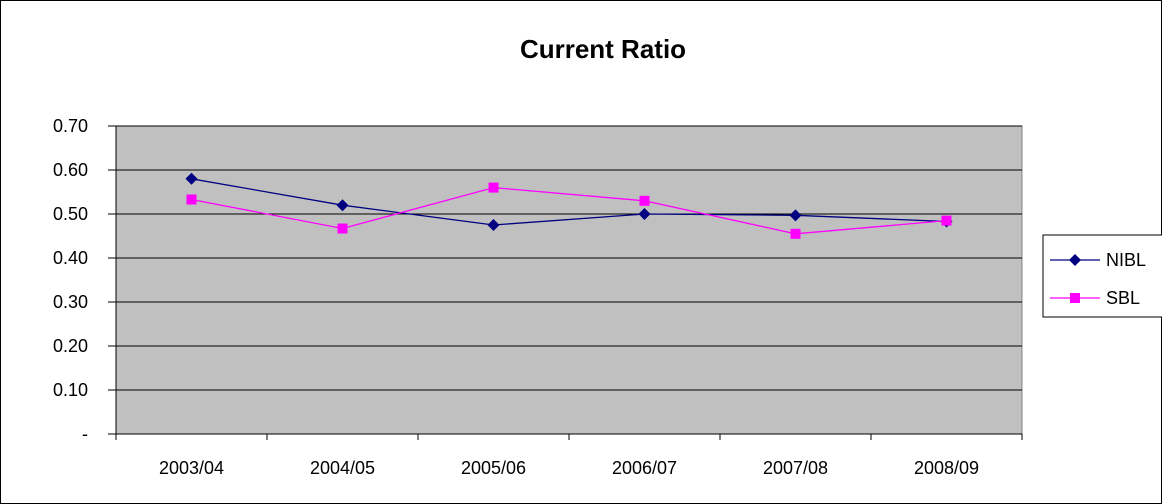  Describe the element at coordinates (70, 170) in the screenshot. I see `y-tick-label: 0.60` at that location.